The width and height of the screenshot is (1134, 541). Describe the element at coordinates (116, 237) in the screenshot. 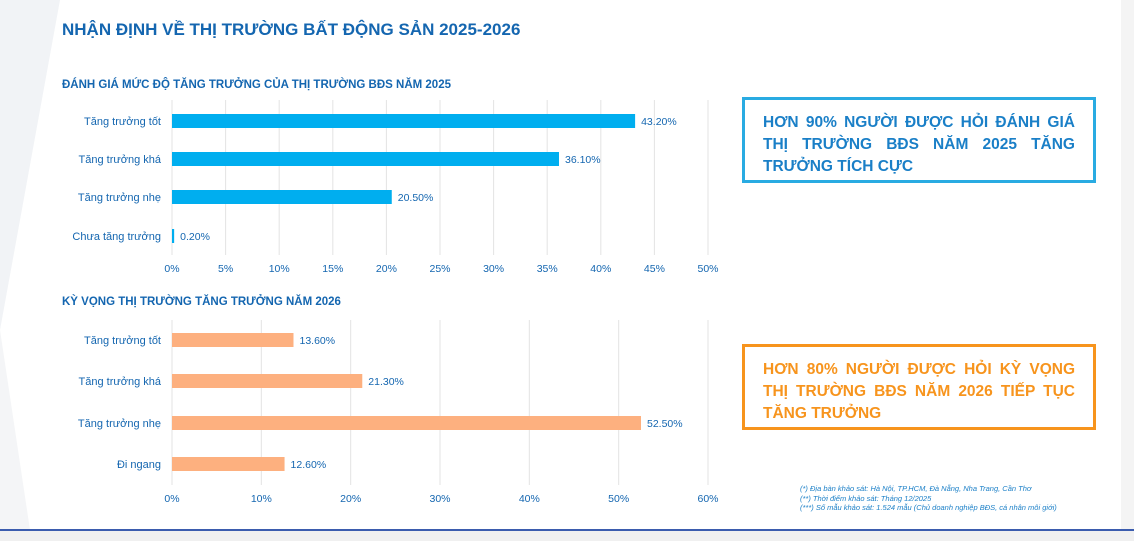

I see `category-label: Chưa tăng trưởng` at that location.